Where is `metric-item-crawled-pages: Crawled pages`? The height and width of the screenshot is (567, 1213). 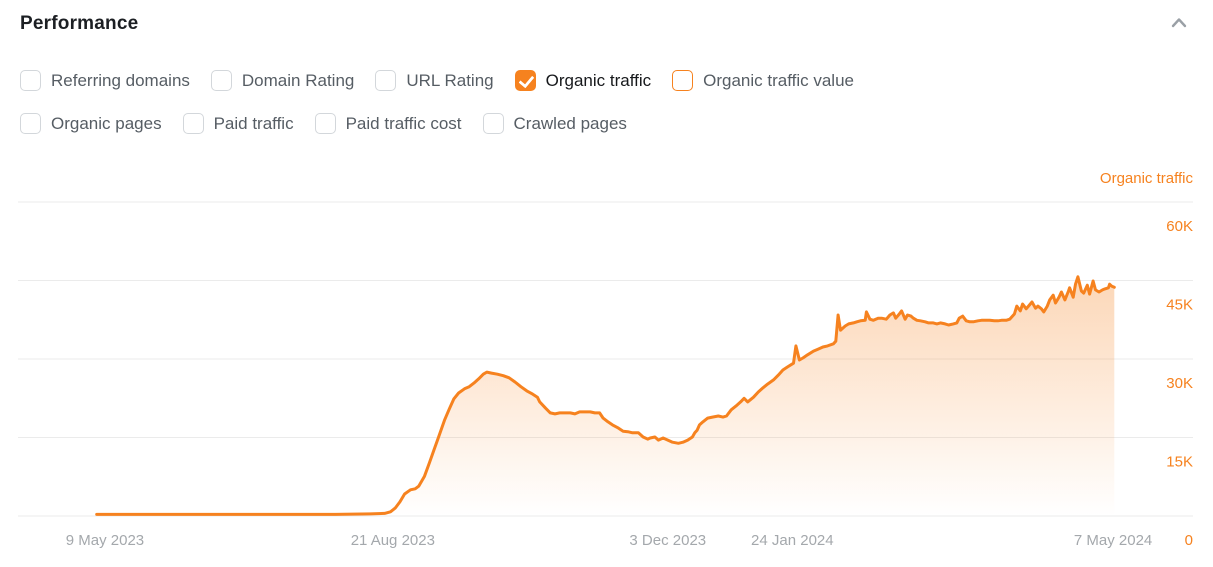 metric-item-crawled-pages: Crawled pages is located at coordinates (554, 123).